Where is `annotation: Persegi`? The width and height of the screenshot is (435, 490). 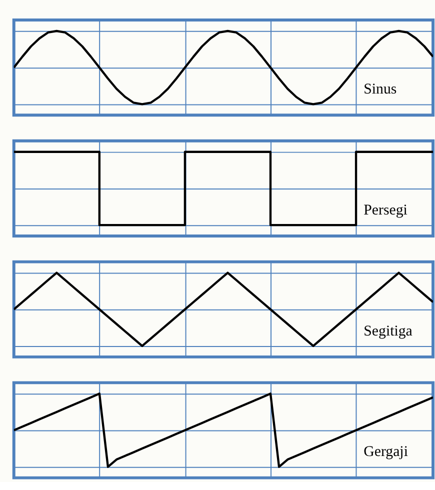 annotation: Persegi is located at coordinates (386, 210).